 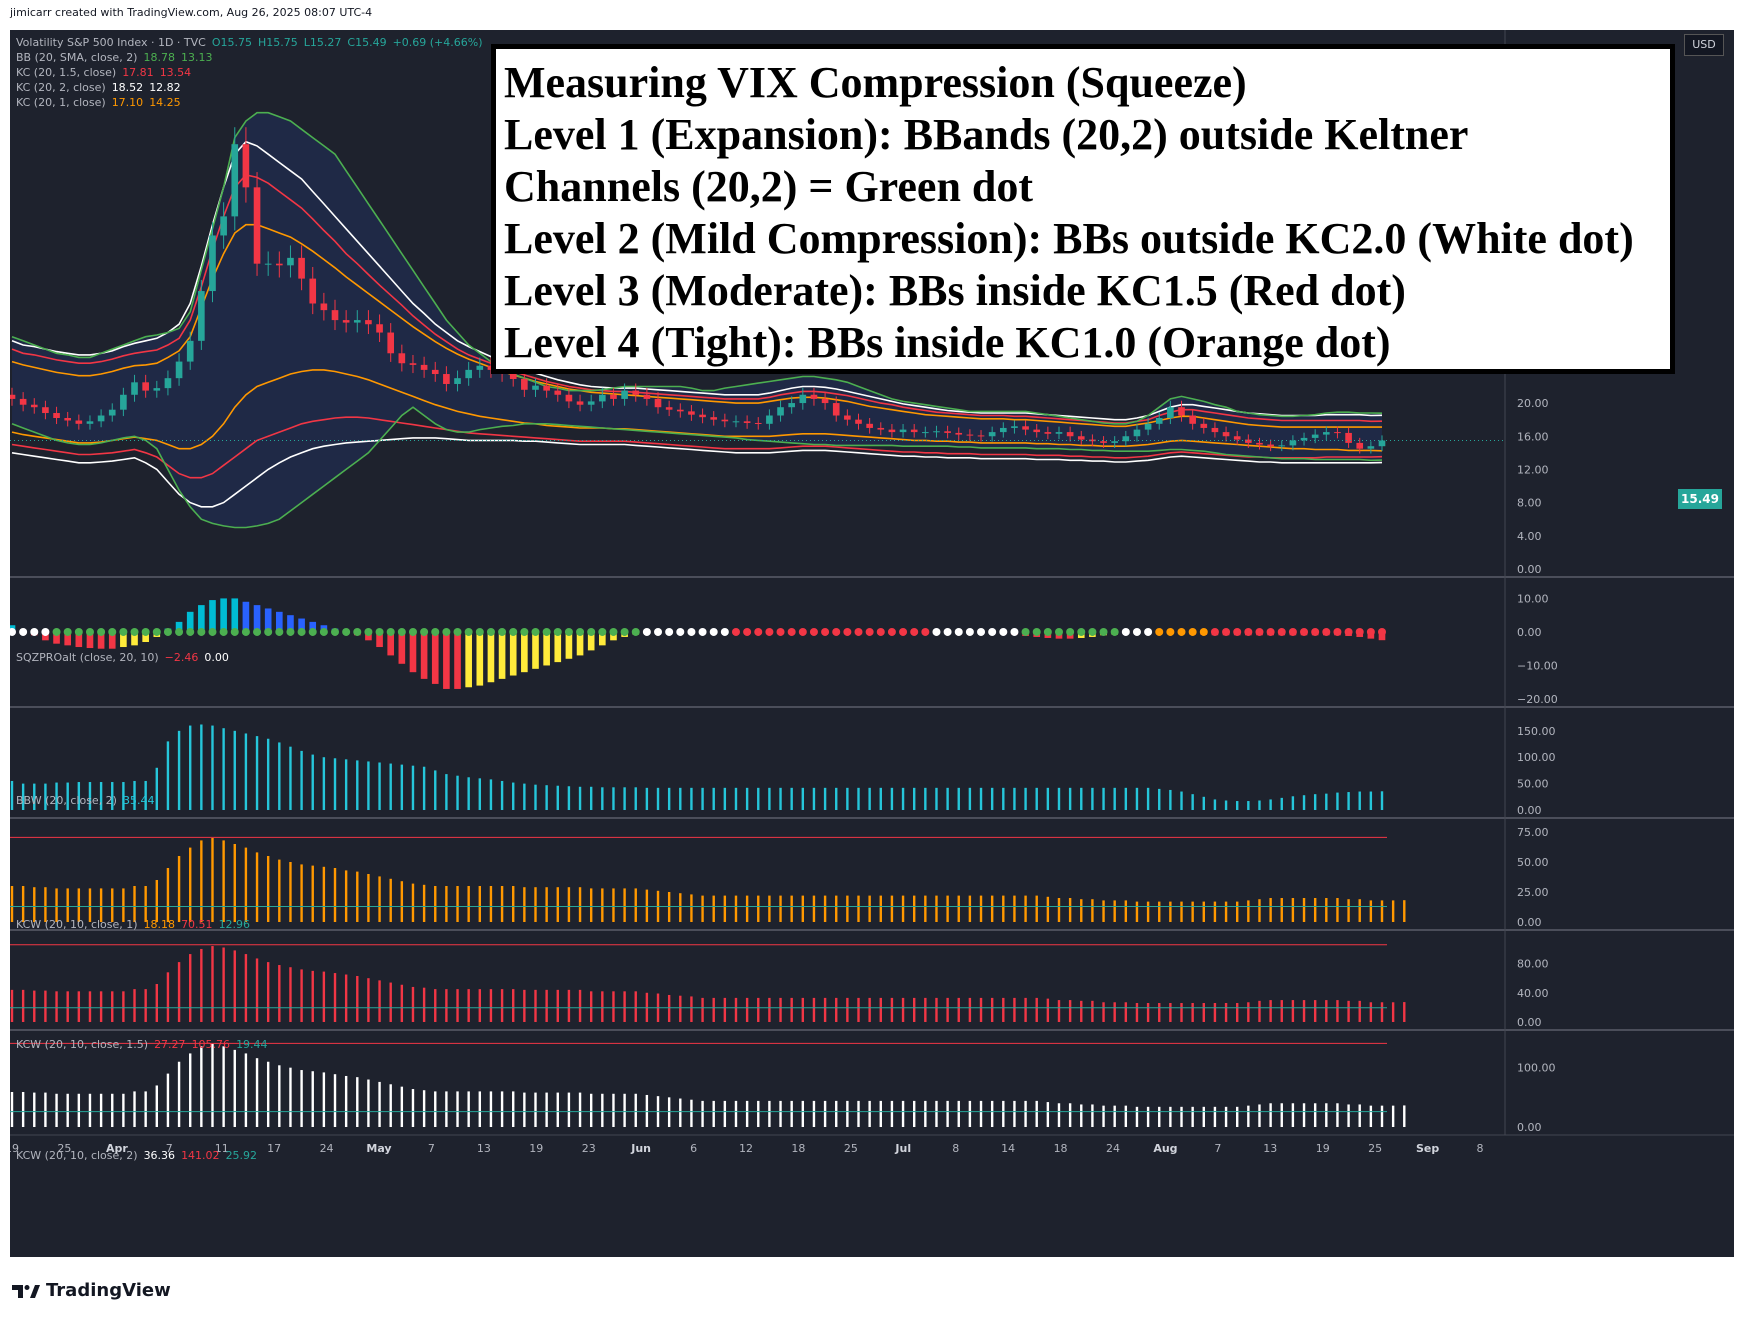 I want to click on currency-badge: USD, so click(x=1704, y=45).